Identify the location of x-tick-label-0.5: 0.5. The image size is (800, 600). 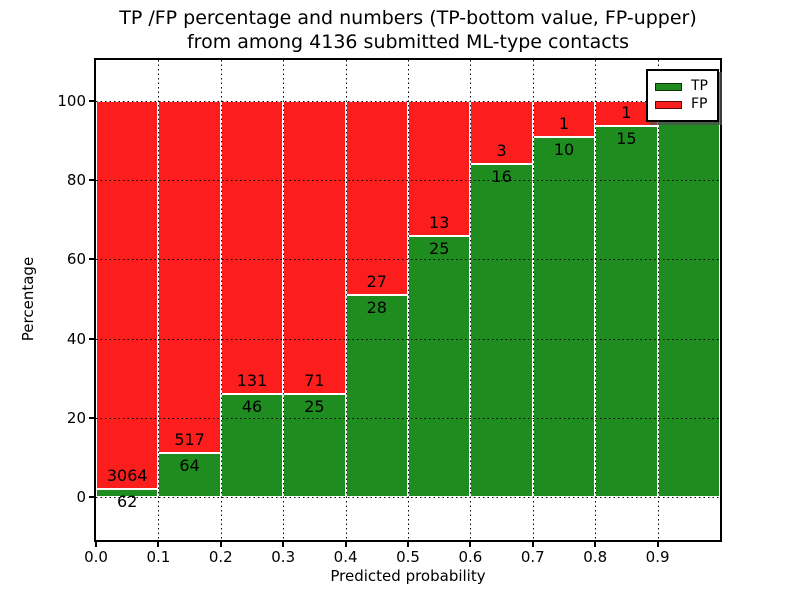
(408, 557).